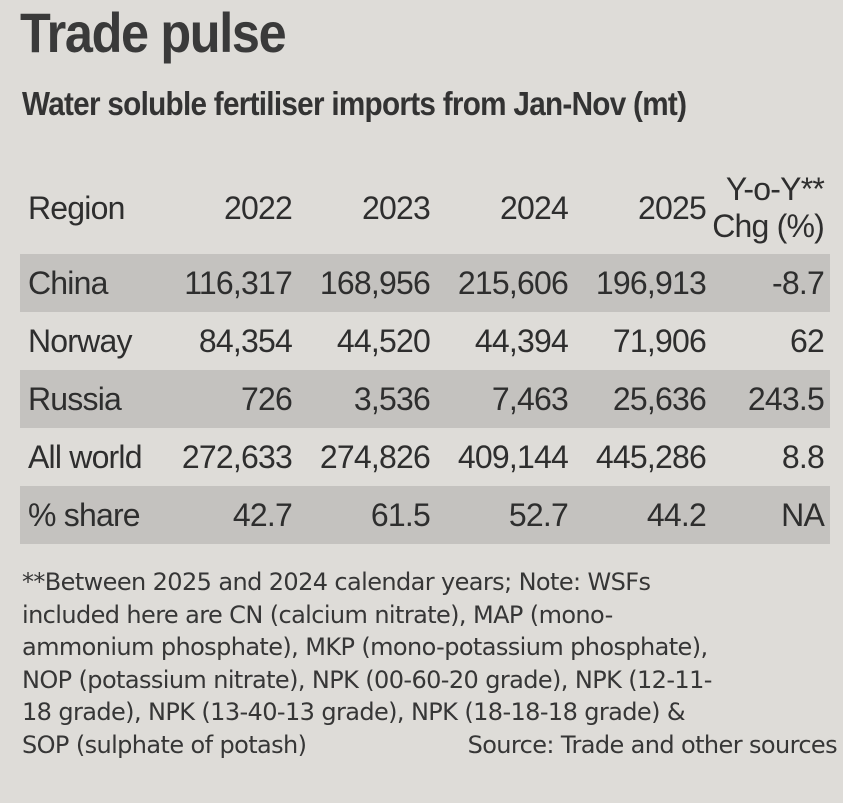  Describe the element at coordinates (76, 207) in the screenshot. I see `header-region: Region` at that location.